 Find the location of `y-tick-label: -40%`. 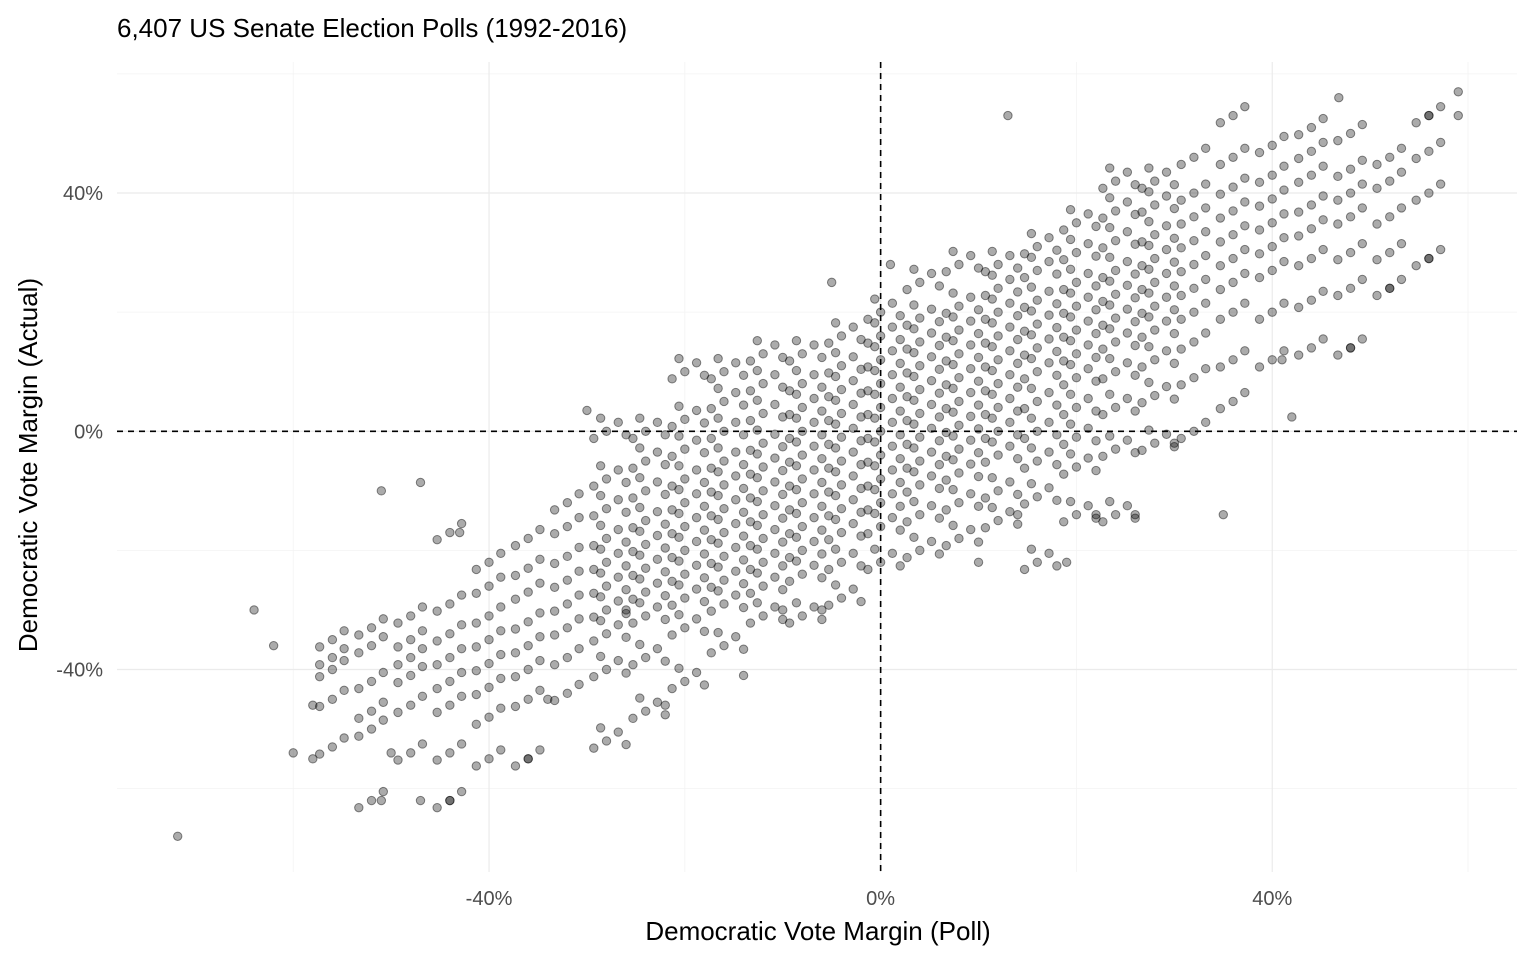

y-tick-label: -40% is located at coordinates (79, 671).